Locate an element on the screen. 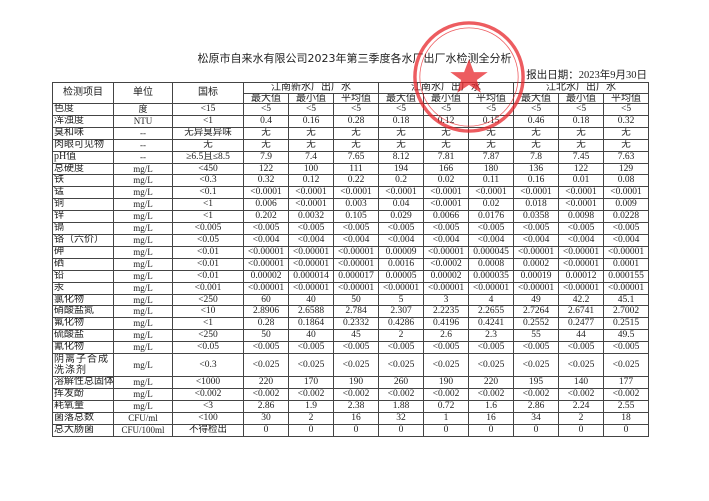 The width and height of the screenshot is (709, 501). item-name: 硝酸盐氮 is located at coordinates (83, 312).